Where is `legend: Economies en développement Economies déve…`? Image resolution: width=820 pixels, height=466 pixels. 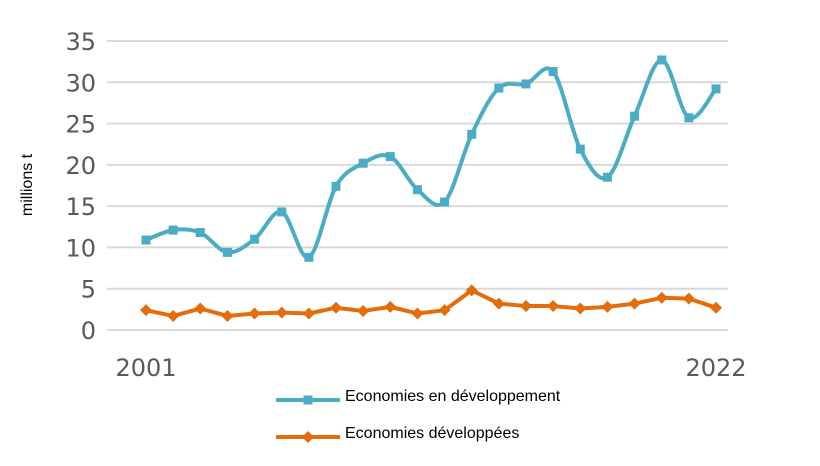 legend: Economies en développement Economies déve… is located at coordinates (418, 415).